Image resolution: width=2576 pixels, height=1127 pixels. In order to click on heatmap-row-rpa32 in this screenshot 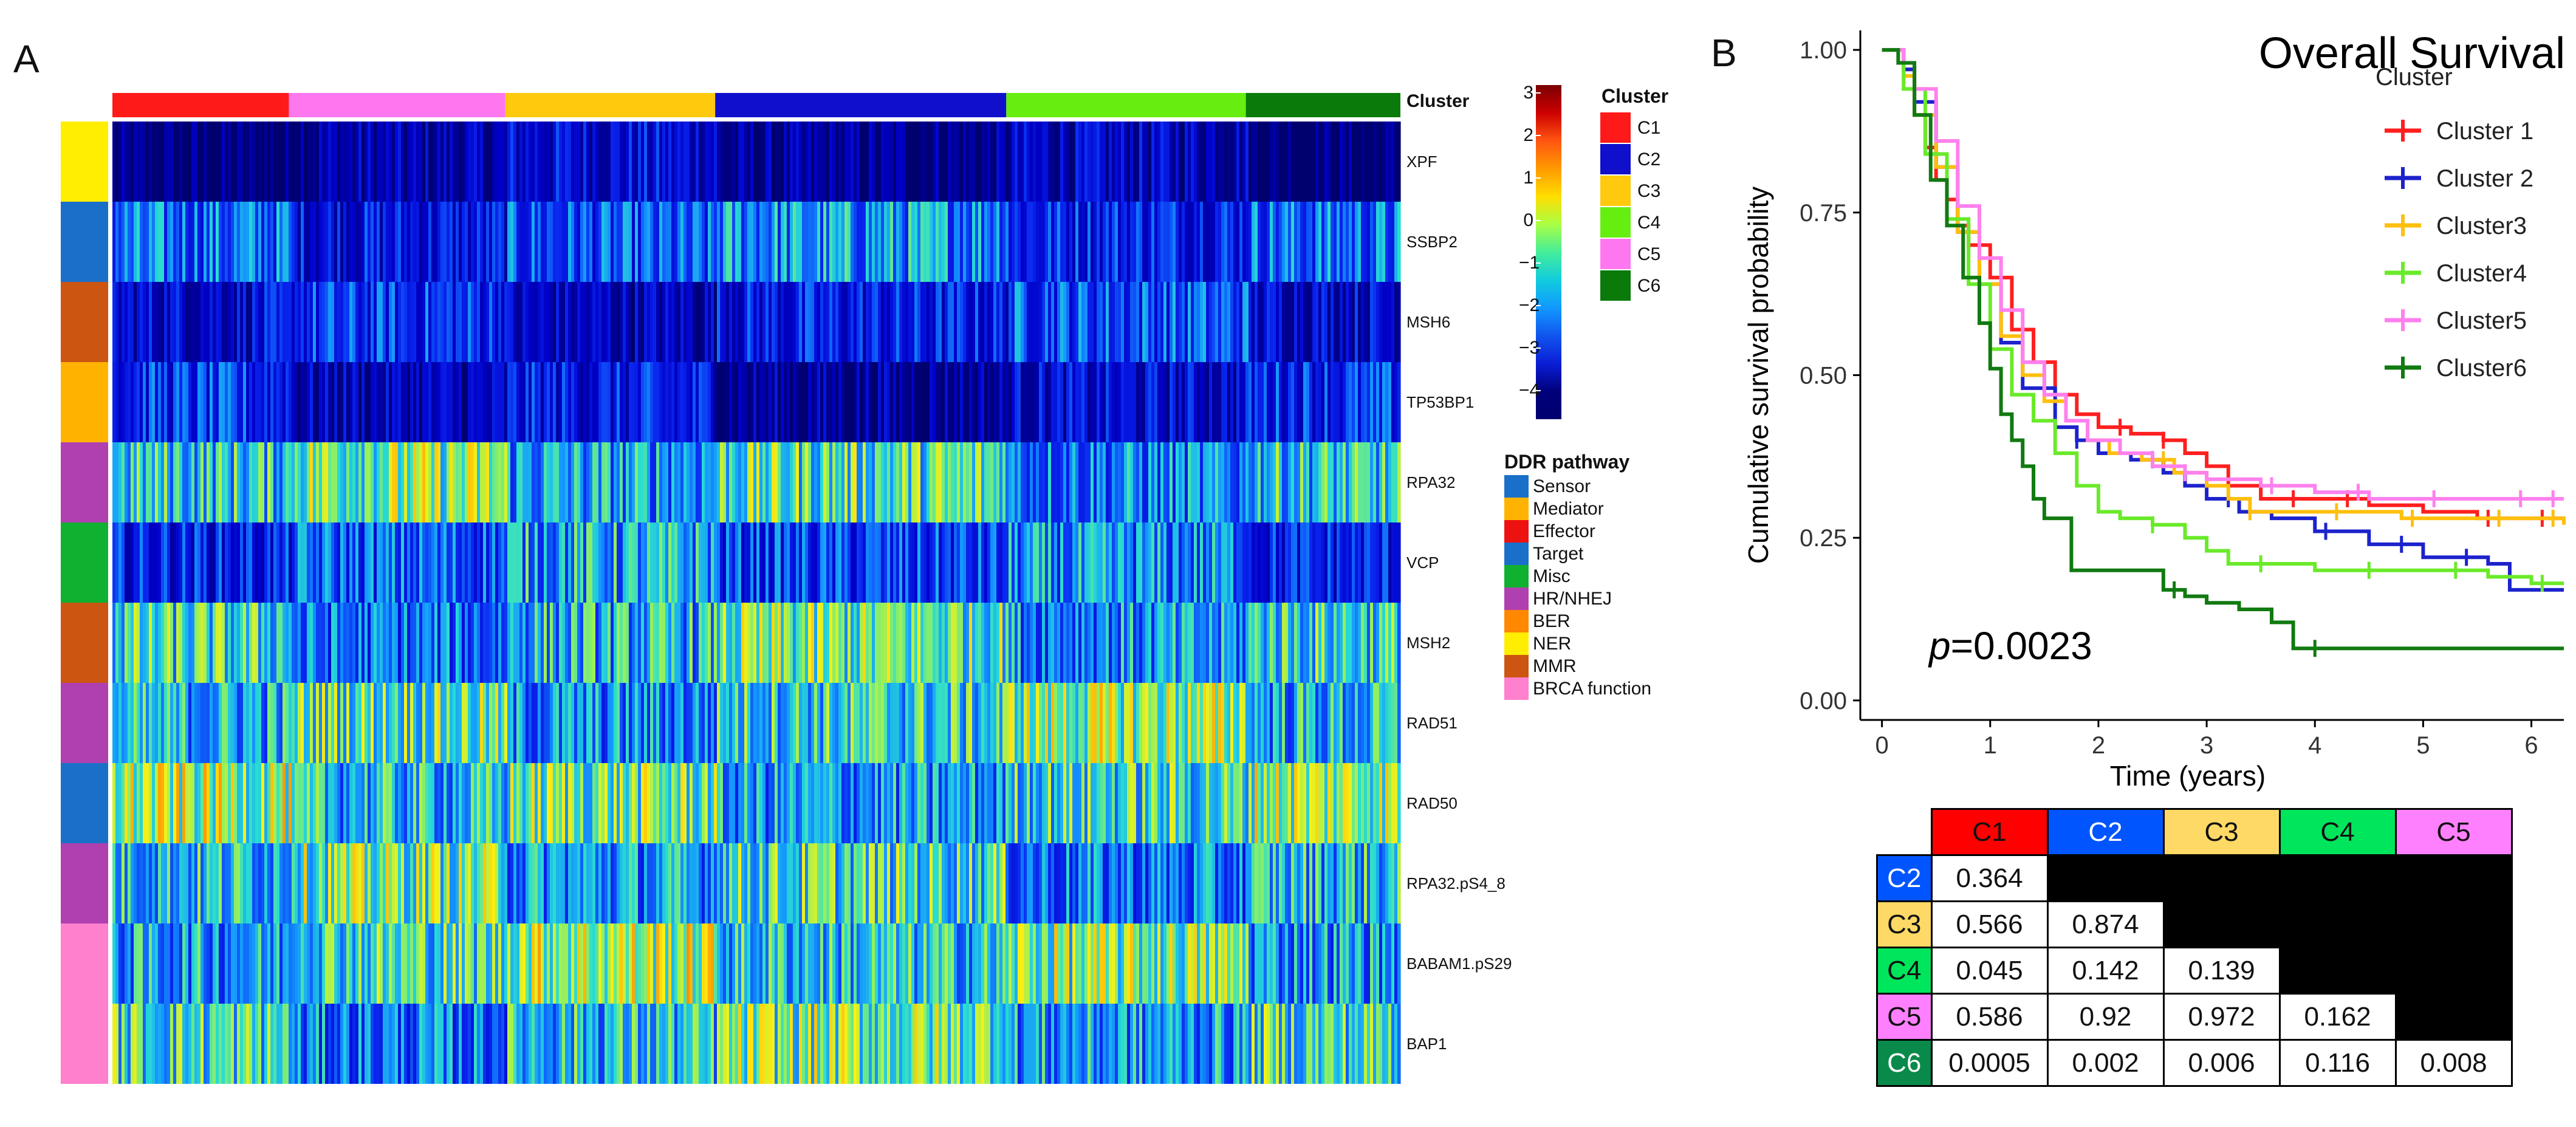, I will do `click(756, 482)`.